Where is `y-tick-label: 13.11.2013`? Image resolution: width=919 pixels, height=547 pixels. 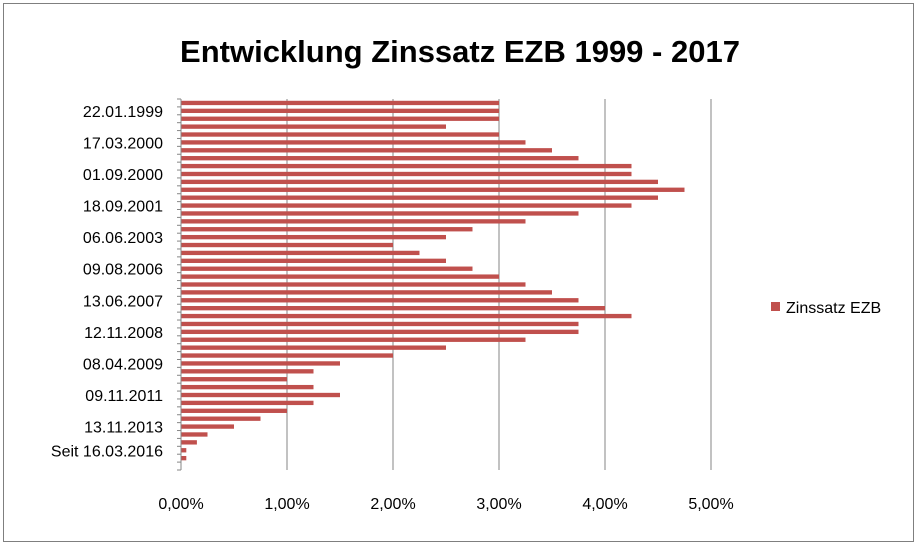 y-tick-label: 13.11.2013 is located at coordinates (123, 428).